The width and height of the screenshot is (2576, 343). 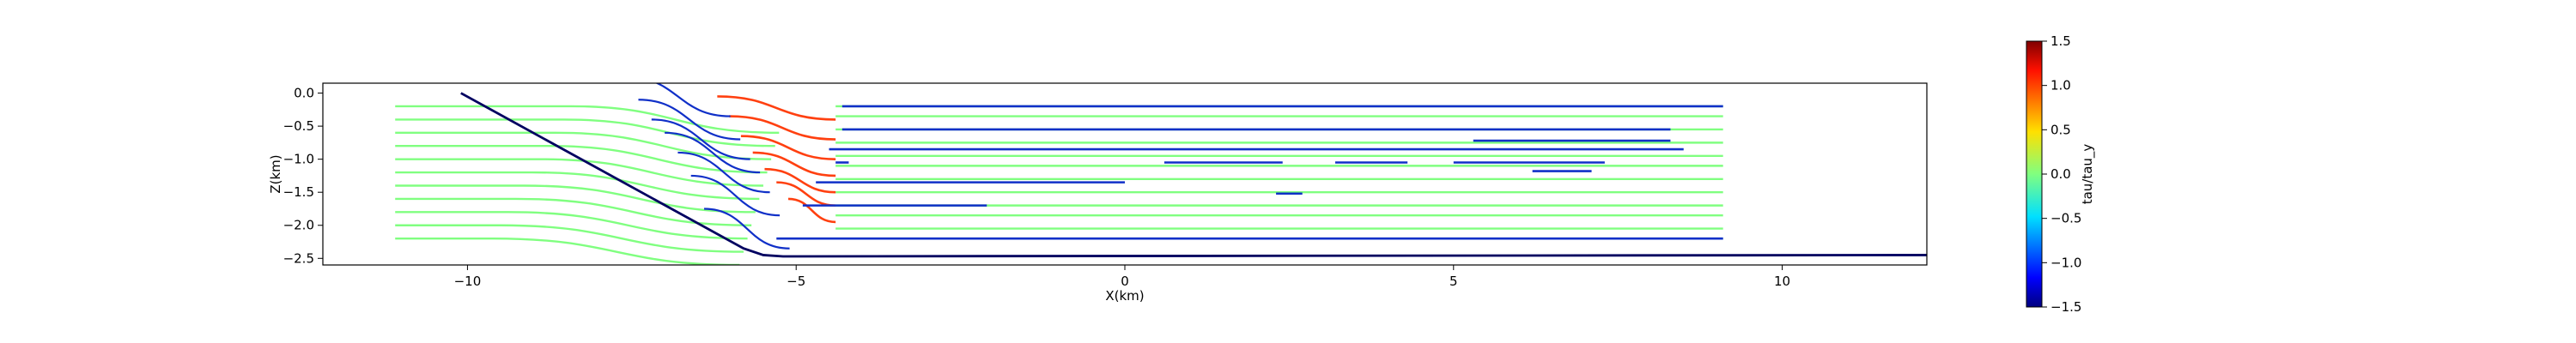 I want to click on colorbar-gradient, so click(x=2034, y=174).